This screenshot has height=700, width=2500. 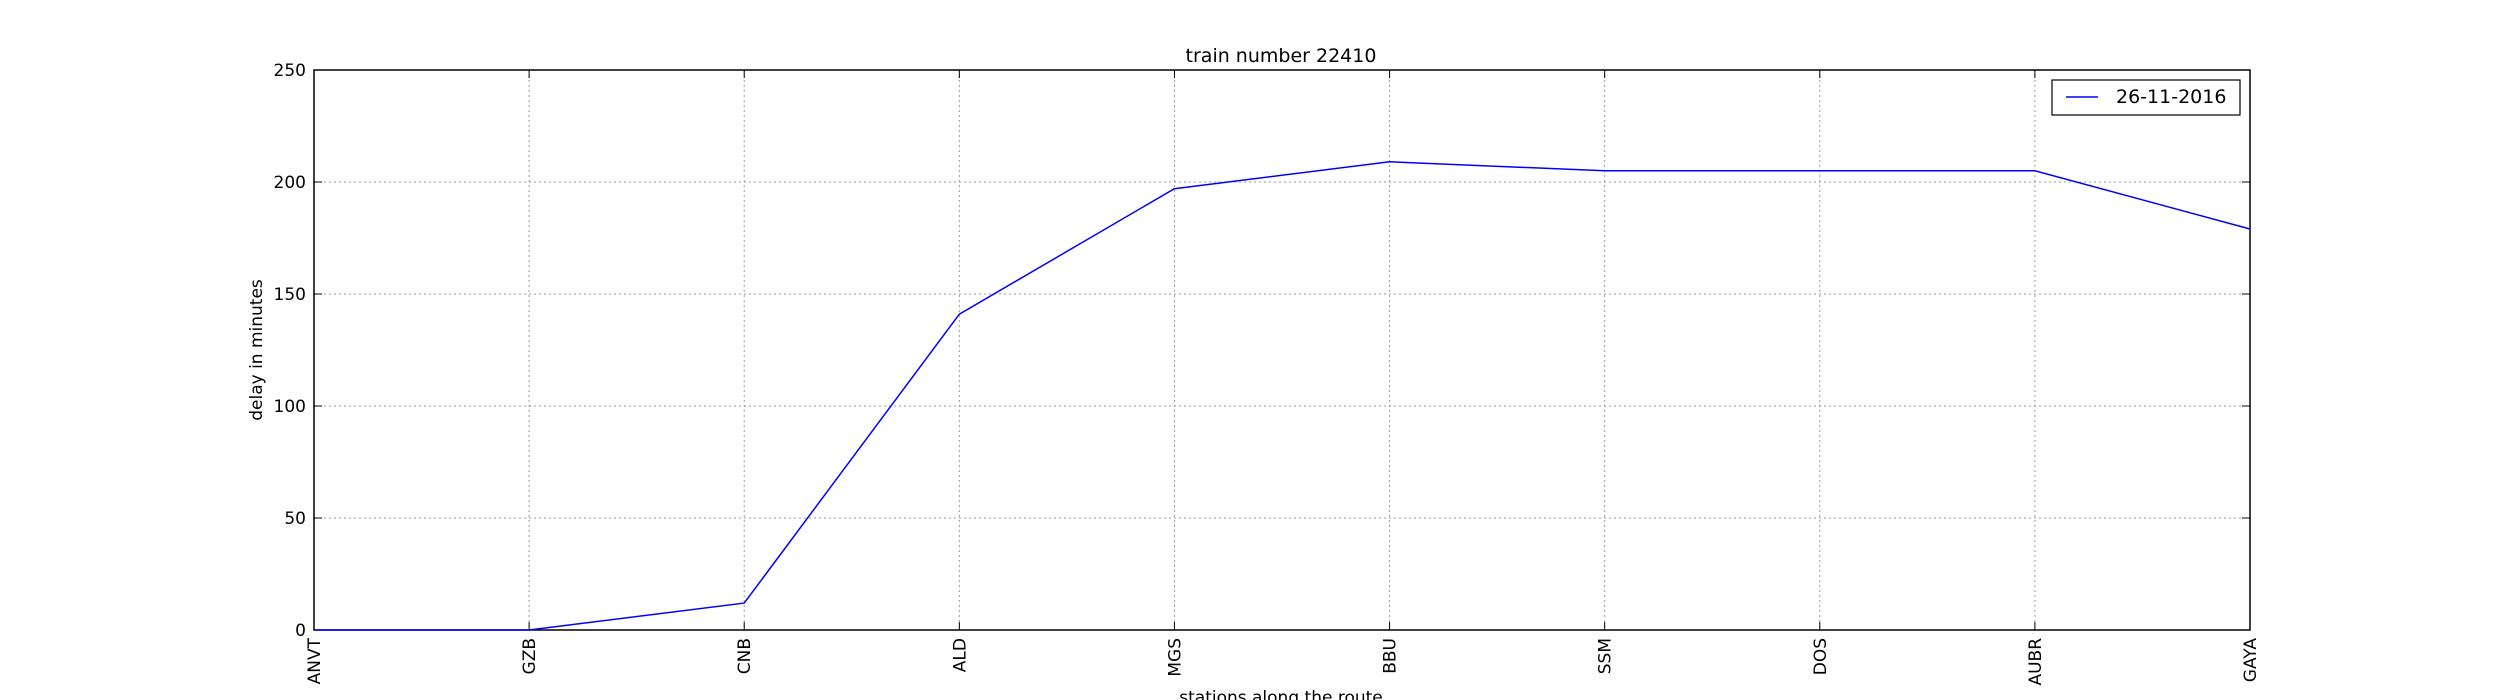 What do you see at coordinates (295, 519) in the screenshot?
I see `y-tick-label: 50` at bounding box center [295, 519].